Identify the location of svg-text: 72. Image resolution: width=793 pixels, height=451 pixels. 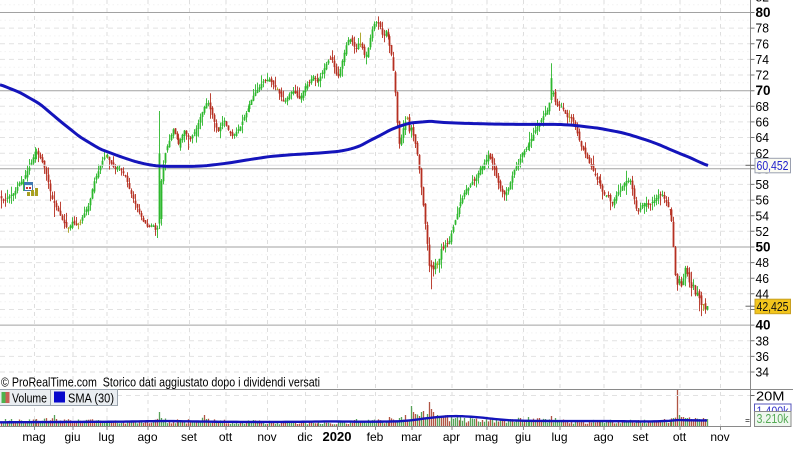
(763, 75).